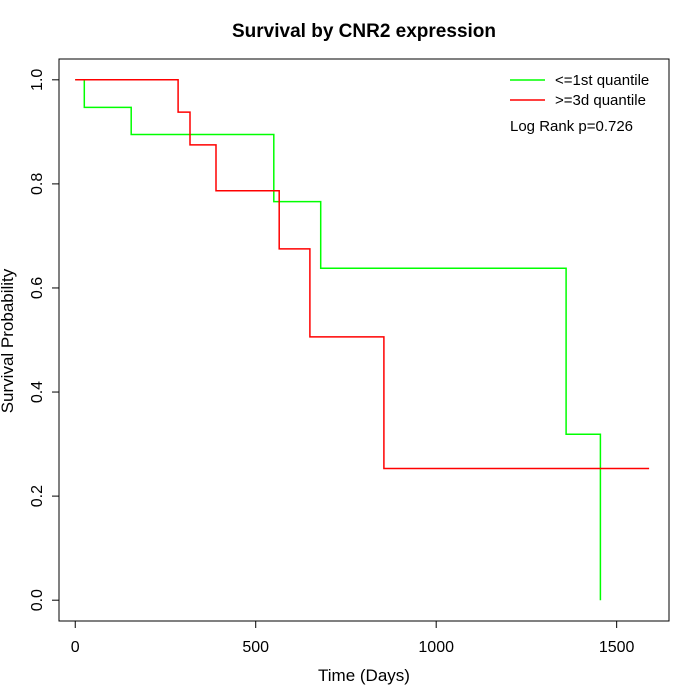 Image resolution: width=700 pixels, height=700 pixels. I want to click on y-tick-label: 0.0, so click(37, 600).